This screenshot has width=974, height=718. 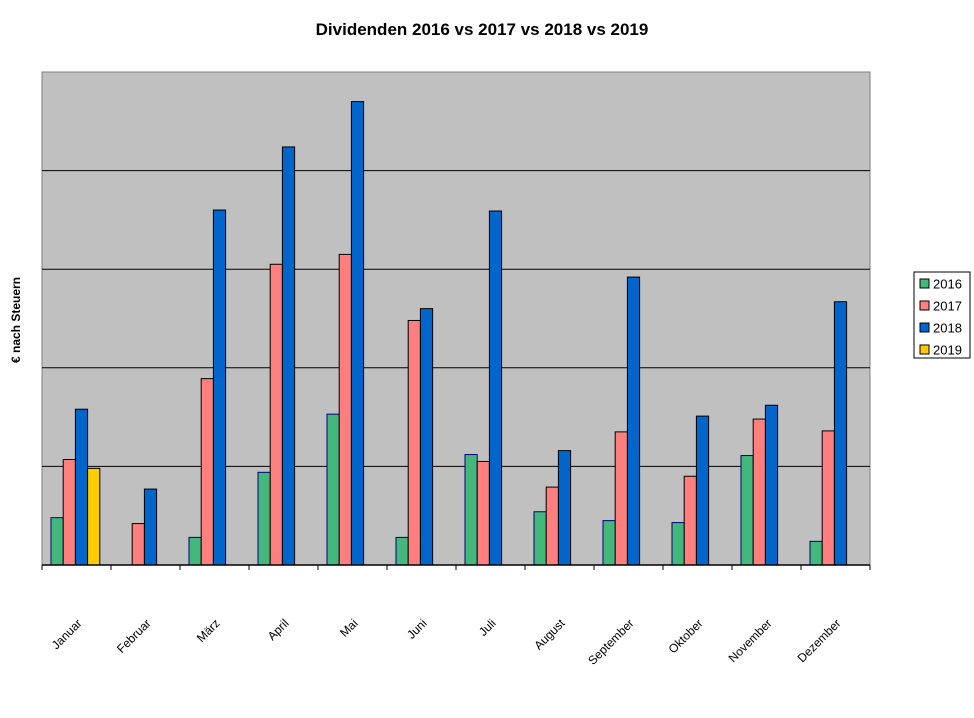 What do you see at coordinates (609, 543) in the screenshot?
I see `bar-2016-September` at bounding box center [609, 543].